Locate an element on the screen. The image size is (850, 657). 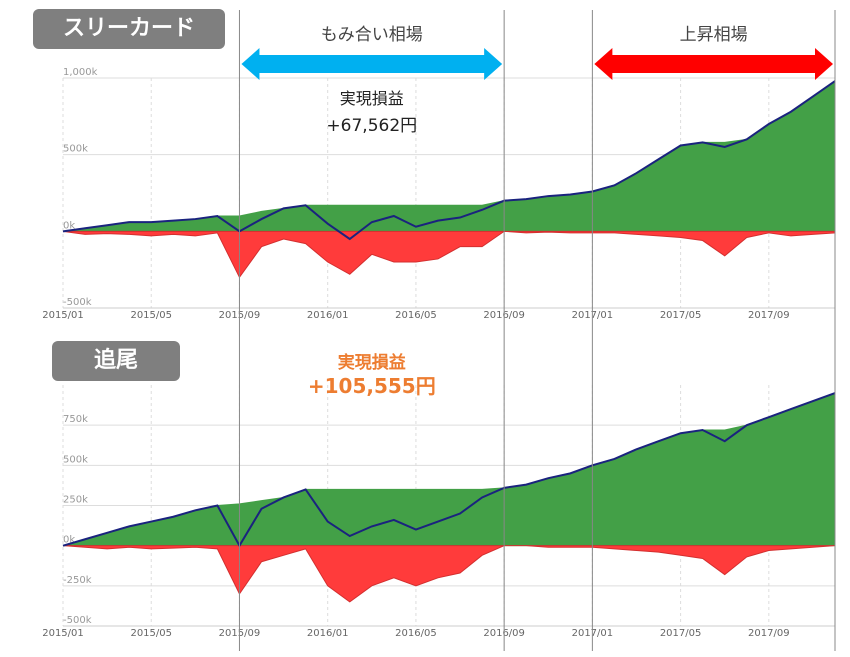
realized-pl-value: +67,562円 is located at coordinates (371, 126).